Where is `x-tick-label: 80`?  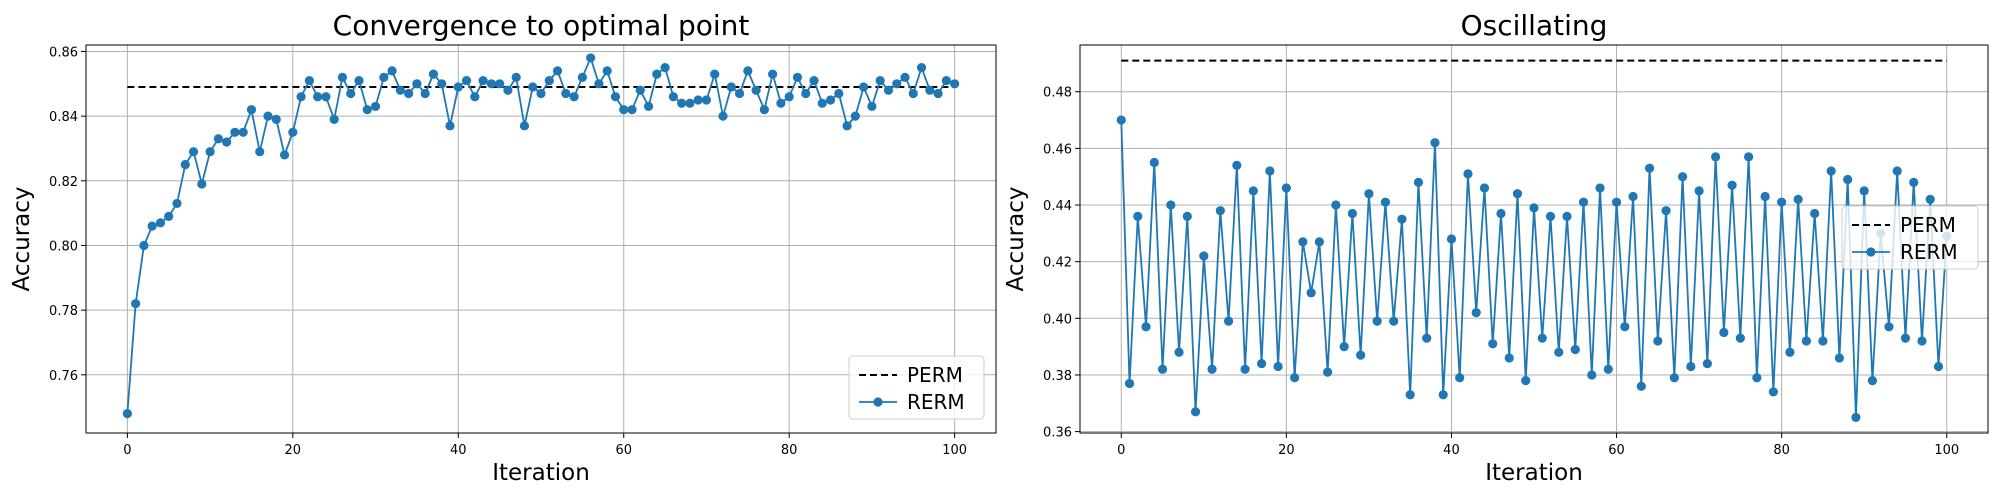 x-tick-label: 80 is located at coordinates (789, 450).